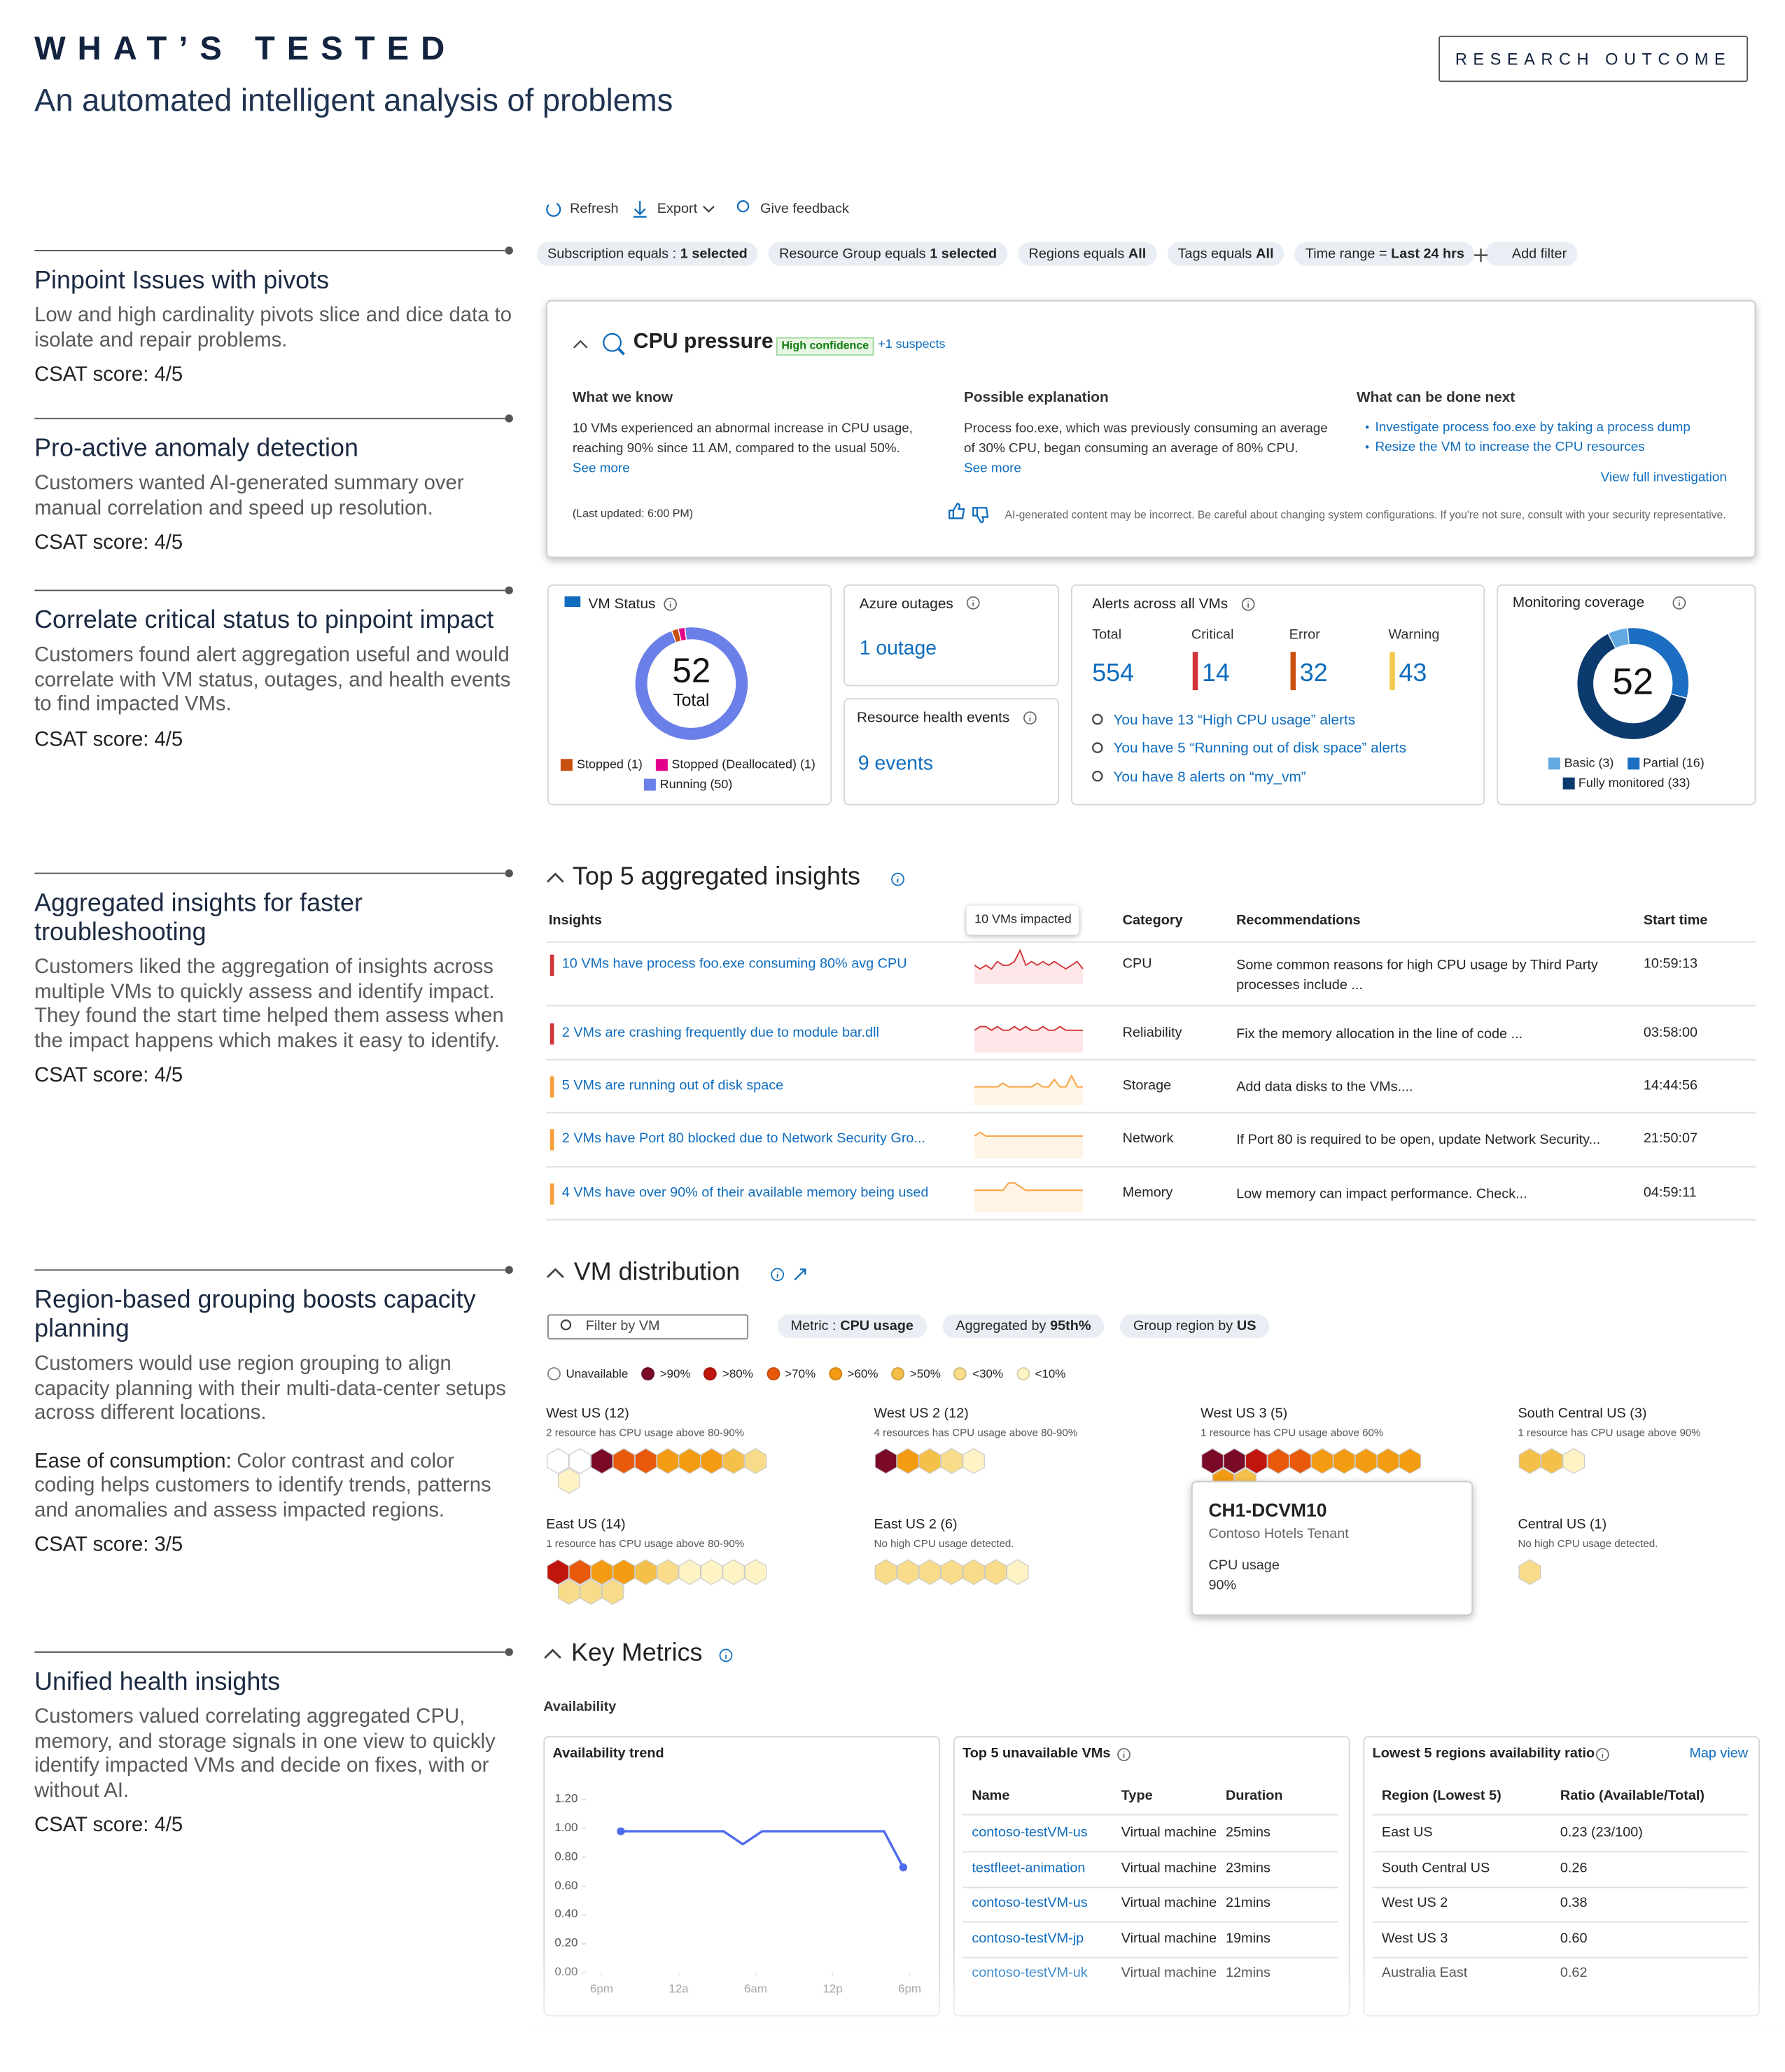  Describe the element at coordinates (1626, 783) in the screenshot. I see `legend-item: Fully monitored (33)` at that location.